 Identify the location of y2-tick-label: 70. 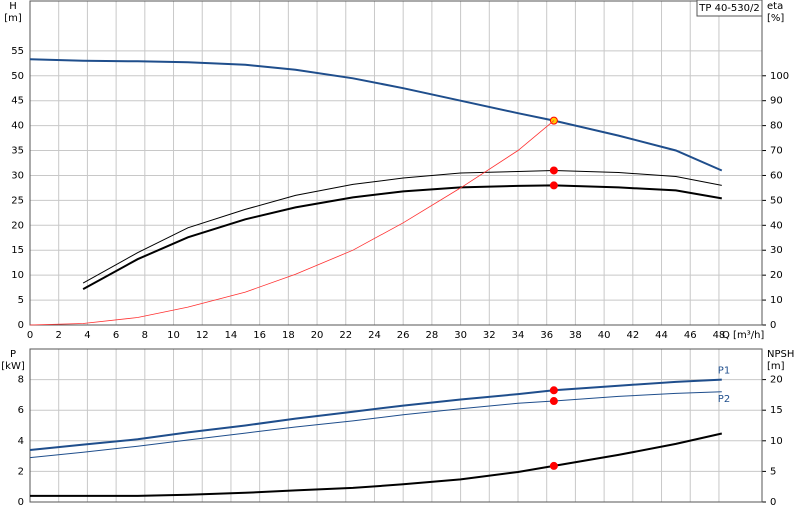
(776, 151).